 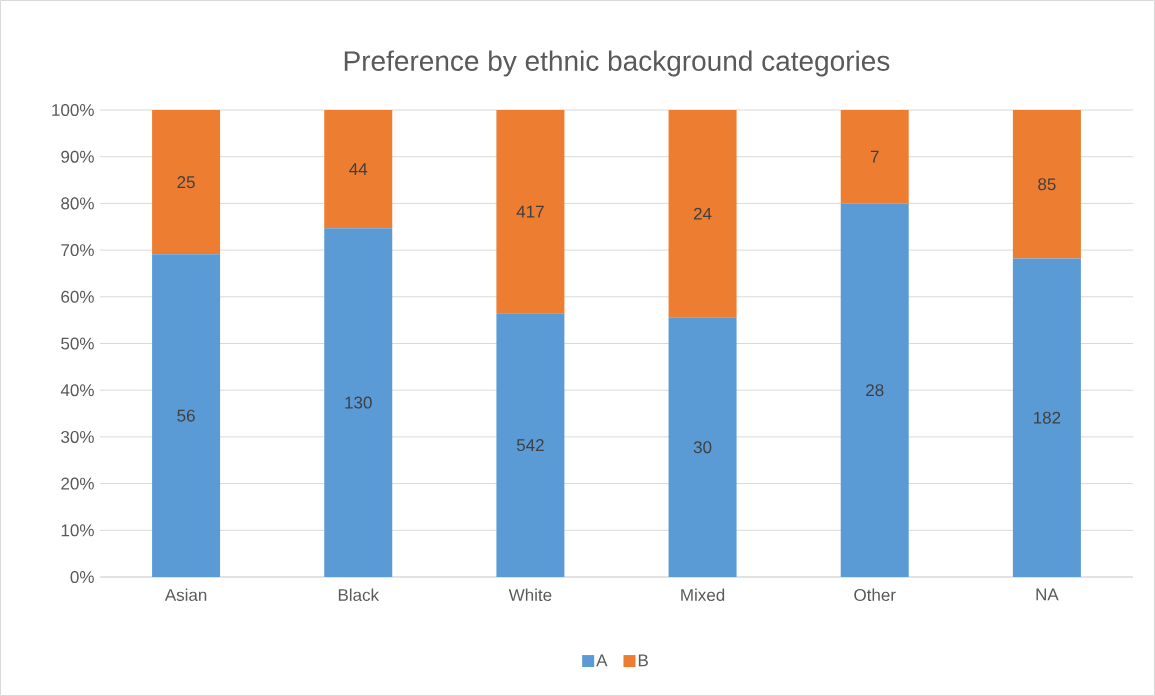 What do you see at coordinates (77, 436) in the screenshot?
I see `y-tick-label: 30%` at bounding box center [77, 436].